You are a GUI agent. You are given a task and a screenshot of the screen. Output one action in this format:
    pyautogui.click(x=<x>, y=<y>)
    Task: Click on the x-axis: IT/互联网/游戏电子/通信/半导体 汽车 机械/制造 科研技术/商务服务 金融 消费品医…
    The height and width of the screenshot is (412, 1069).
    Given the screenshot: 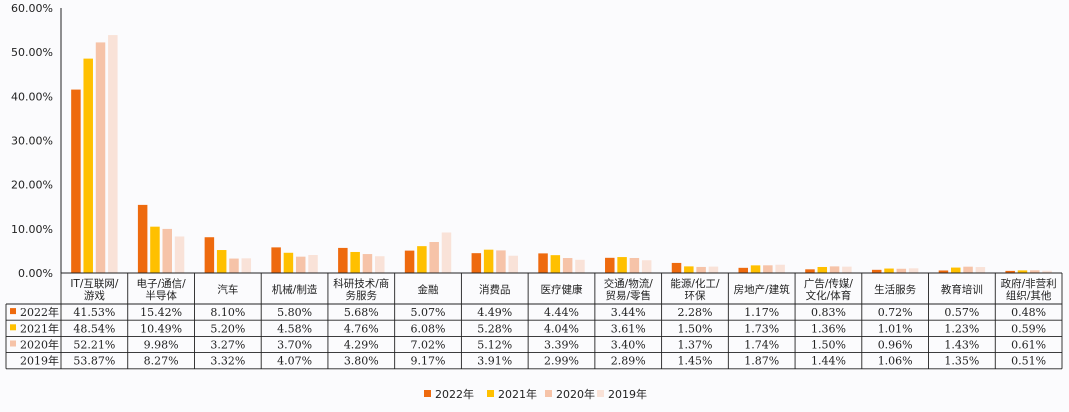 What is the action you would take?
    pyautogui.click(x=561, y=287)
    